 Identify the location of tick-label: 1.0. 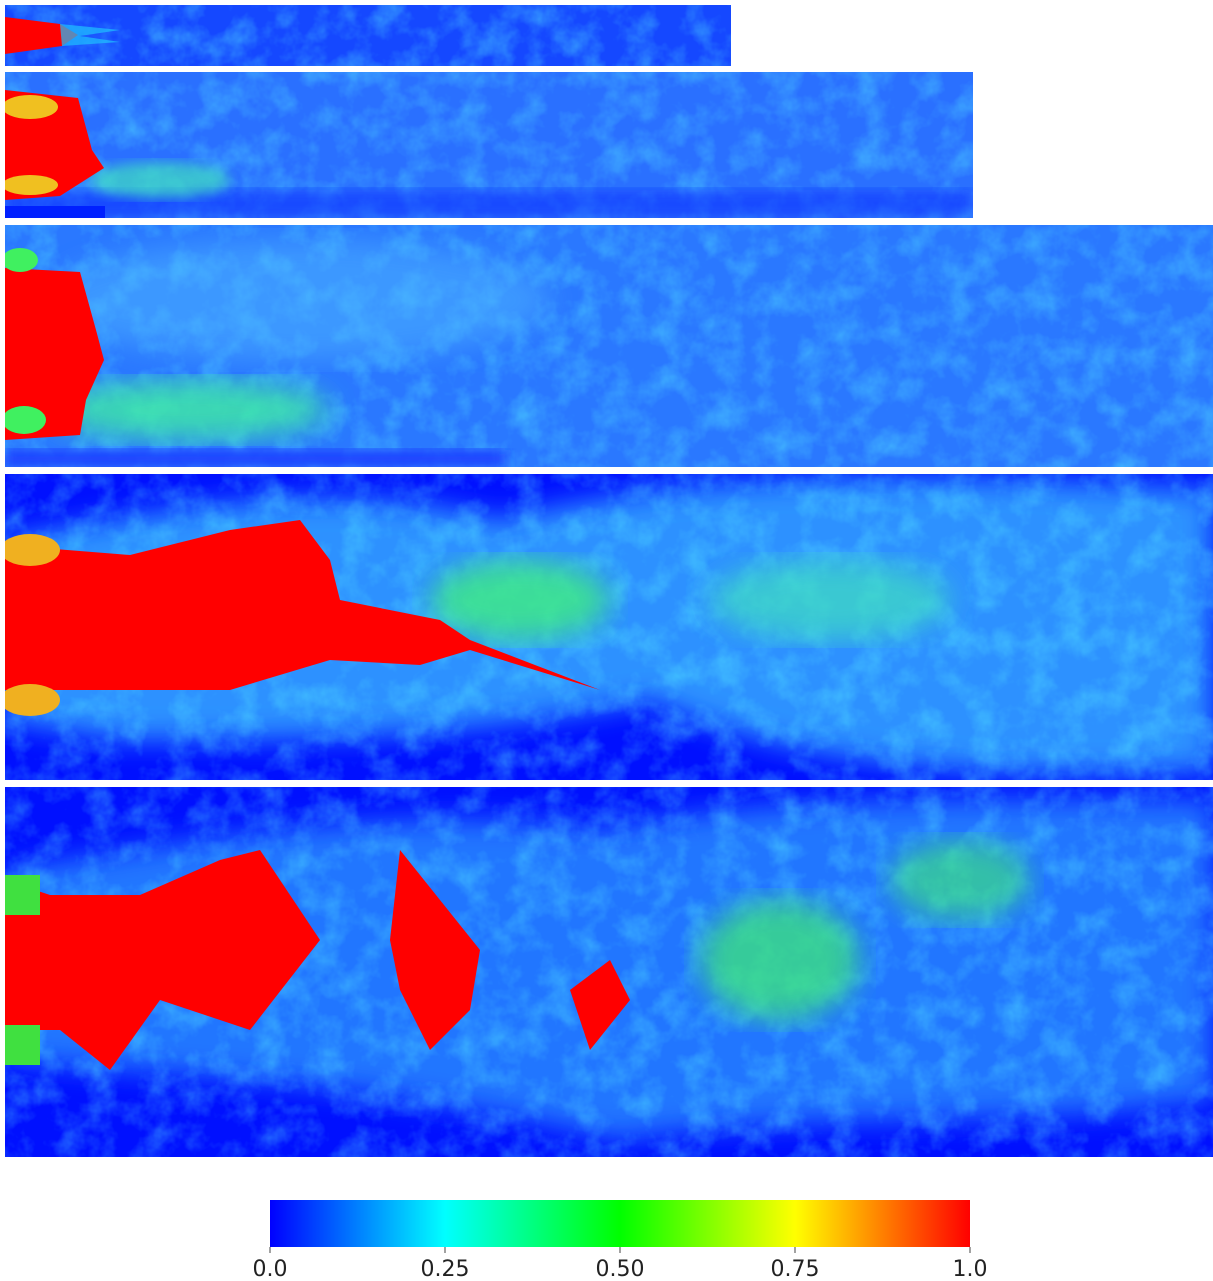
(970, 1269).